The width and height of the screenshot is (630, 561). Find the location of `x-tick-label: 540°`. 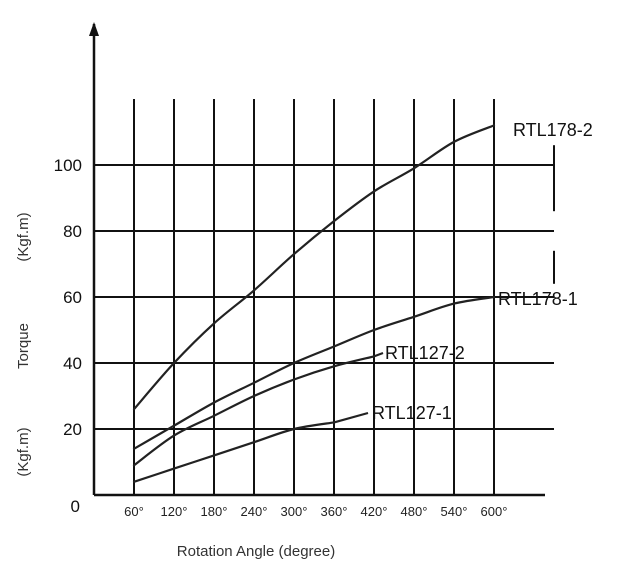

x-tick-label: 540° is located at coordinates (454, 511).